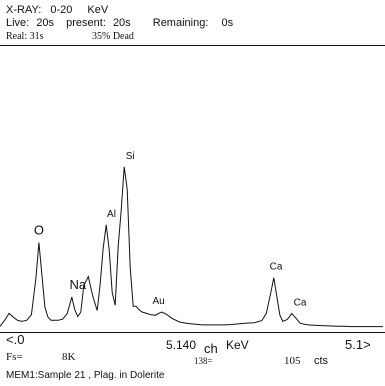 This screenshot has width=385, height=386. I want to click on remaining-value: 0s, so click(227, 23).